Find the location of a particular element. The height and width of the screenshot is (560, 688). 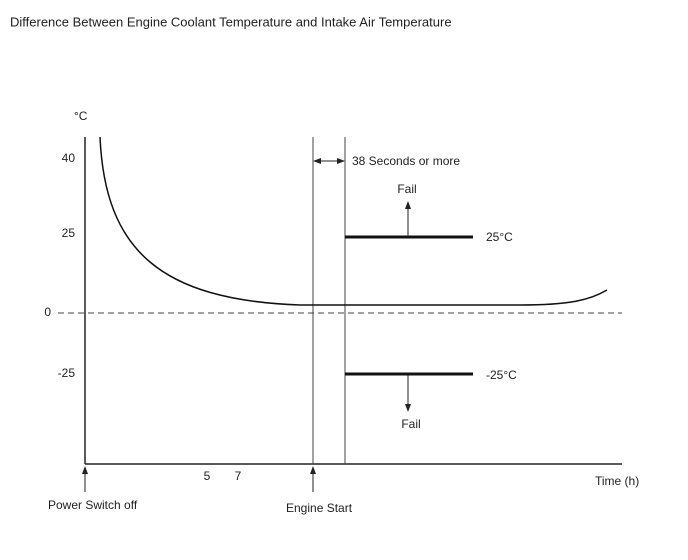

x-tick-label: 7 is located at coordinates (238, 476).